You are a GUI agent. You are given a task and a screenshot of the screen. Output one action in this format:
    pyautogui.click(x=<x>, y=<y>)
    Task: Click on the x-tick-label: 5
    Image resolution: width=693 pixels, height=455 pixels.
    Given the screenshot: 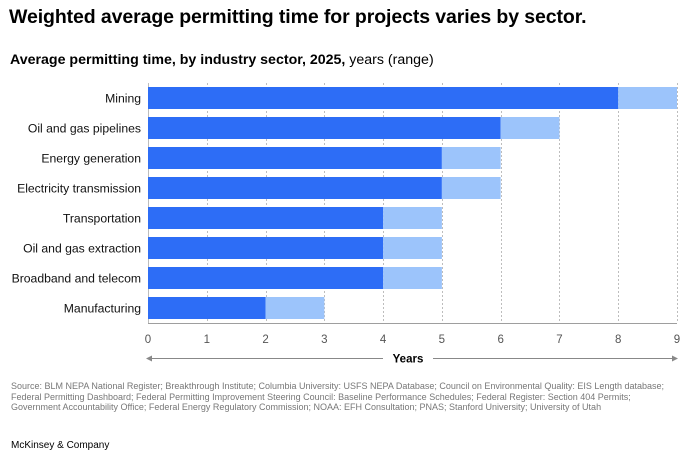 What is the action you would take?
    pyautogui.click(x=442, y=340)
    